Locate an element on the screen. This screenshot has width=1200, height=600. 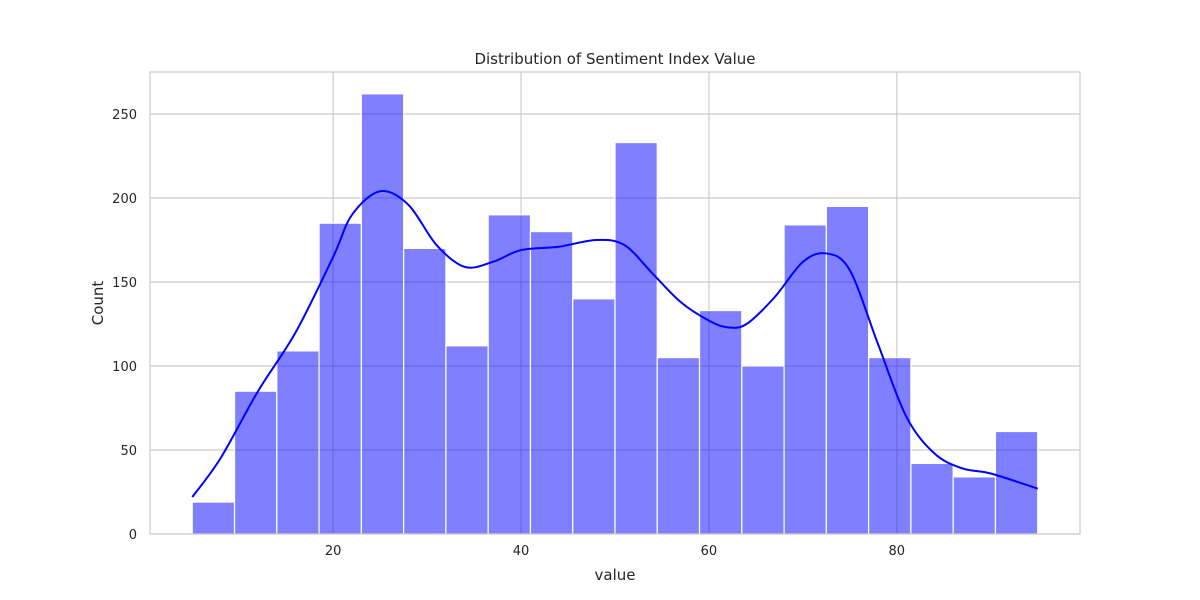
y-tick-label: 250 is located at coordinates (124, 115).